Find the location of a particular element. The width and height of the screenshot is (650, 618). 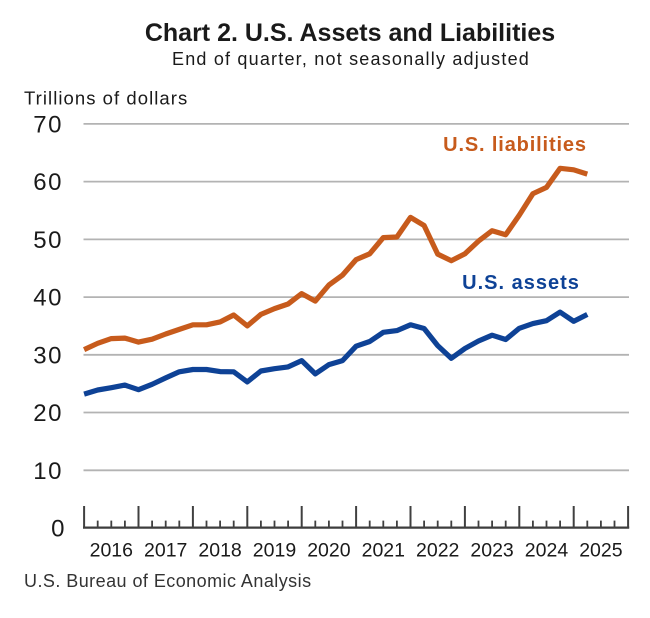

svg-text: 2020 is located at coordinates (329, 551).